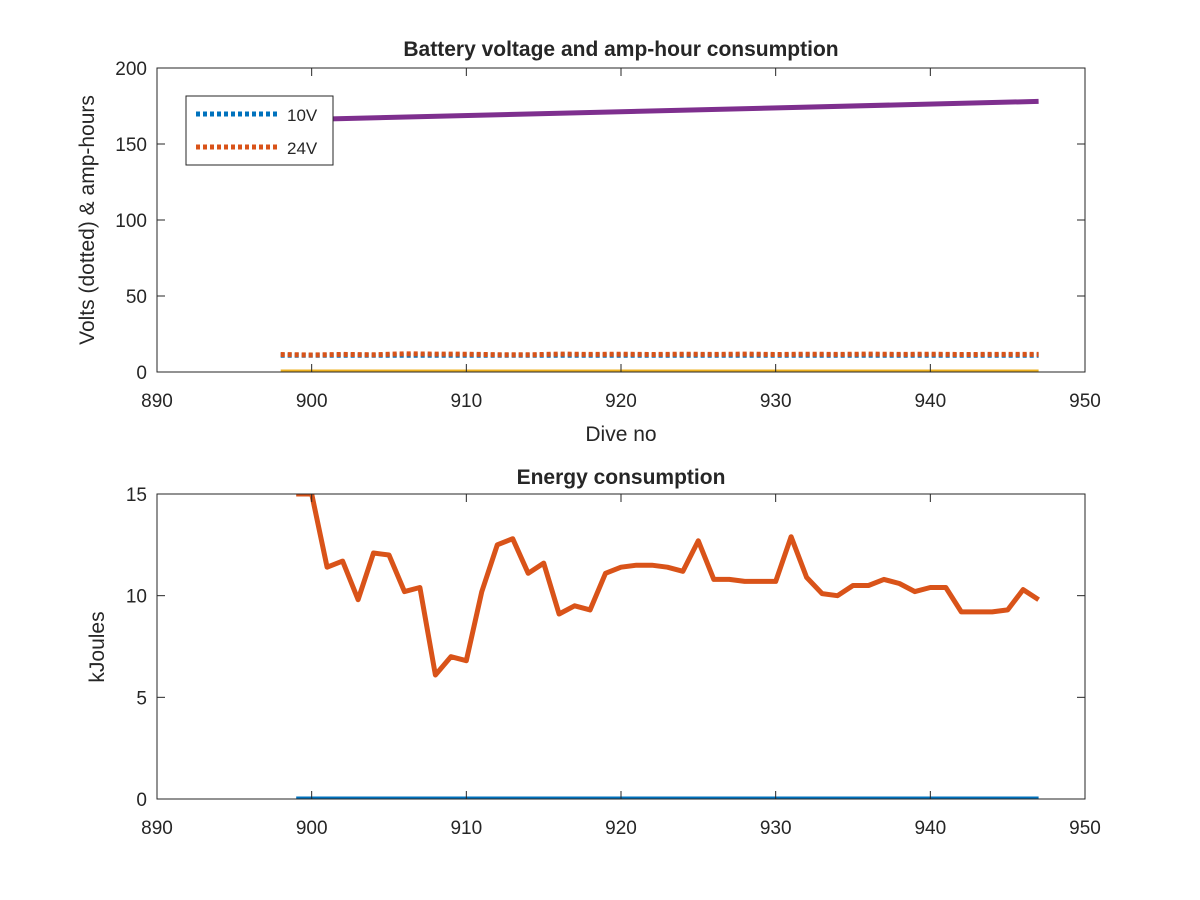 This screenshot has width=1200, height=900. I want to click on top-x-tick-label: 920, so click(621, 401).